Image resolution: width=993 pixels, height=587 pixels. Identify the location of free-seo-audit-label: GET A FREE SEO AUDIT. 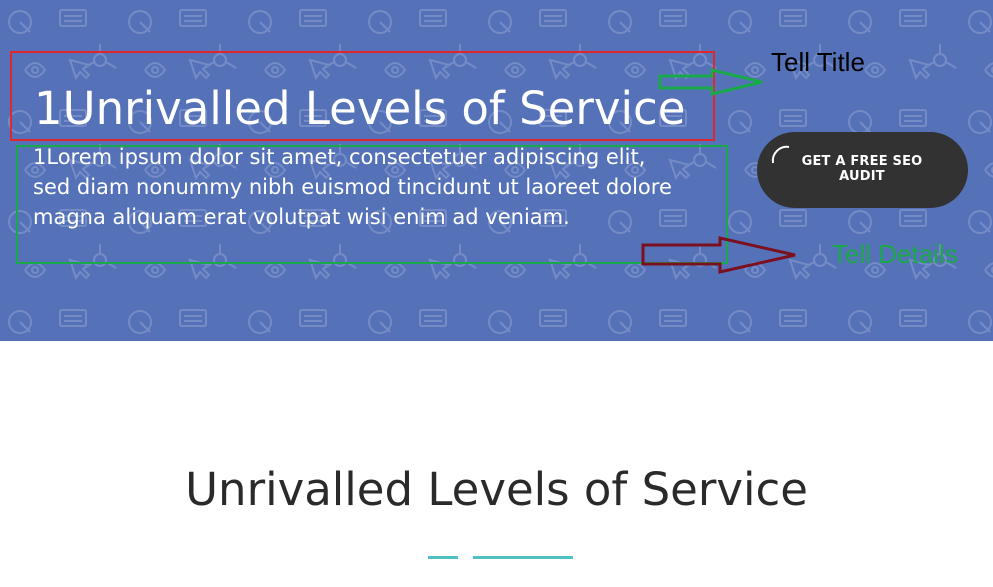
(862, 169).